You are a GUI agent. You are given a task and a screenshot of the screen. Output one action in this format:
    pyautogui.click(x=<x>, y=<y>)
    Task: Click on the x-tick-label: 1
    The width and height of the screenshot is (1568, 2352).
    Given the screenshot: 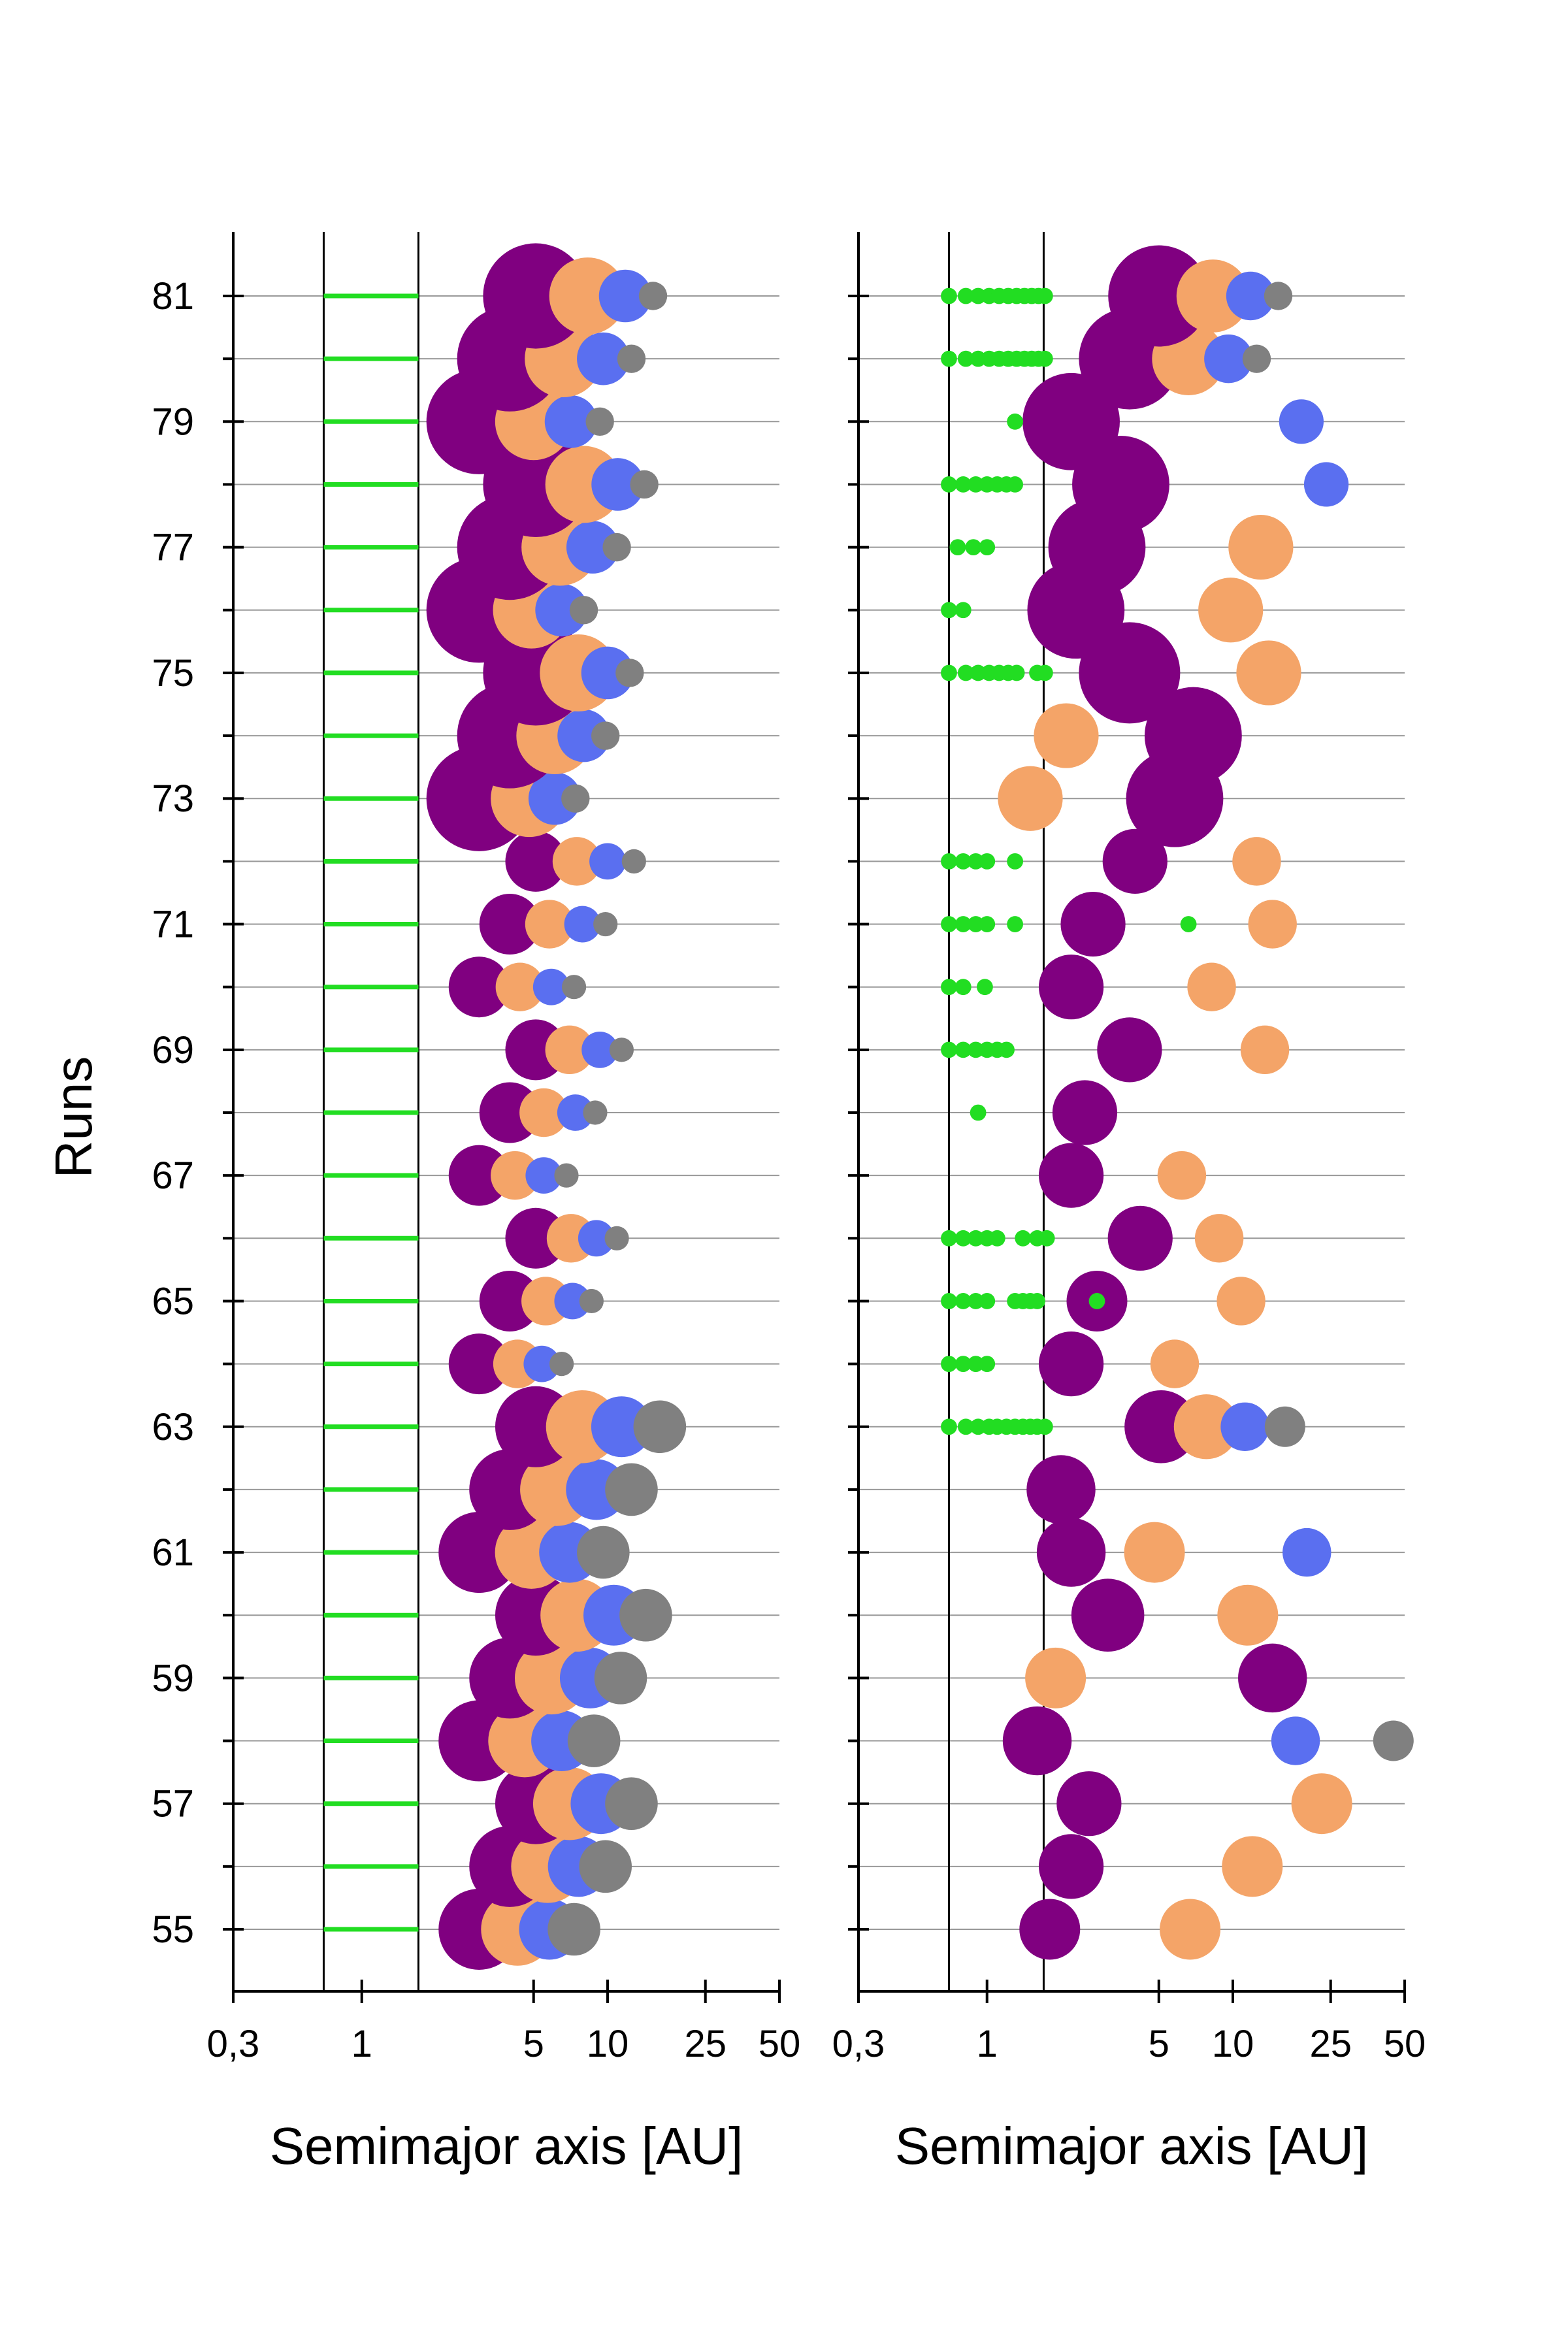 What is the action you would take?
    pyautogui.click(x=987, y=2044)
    